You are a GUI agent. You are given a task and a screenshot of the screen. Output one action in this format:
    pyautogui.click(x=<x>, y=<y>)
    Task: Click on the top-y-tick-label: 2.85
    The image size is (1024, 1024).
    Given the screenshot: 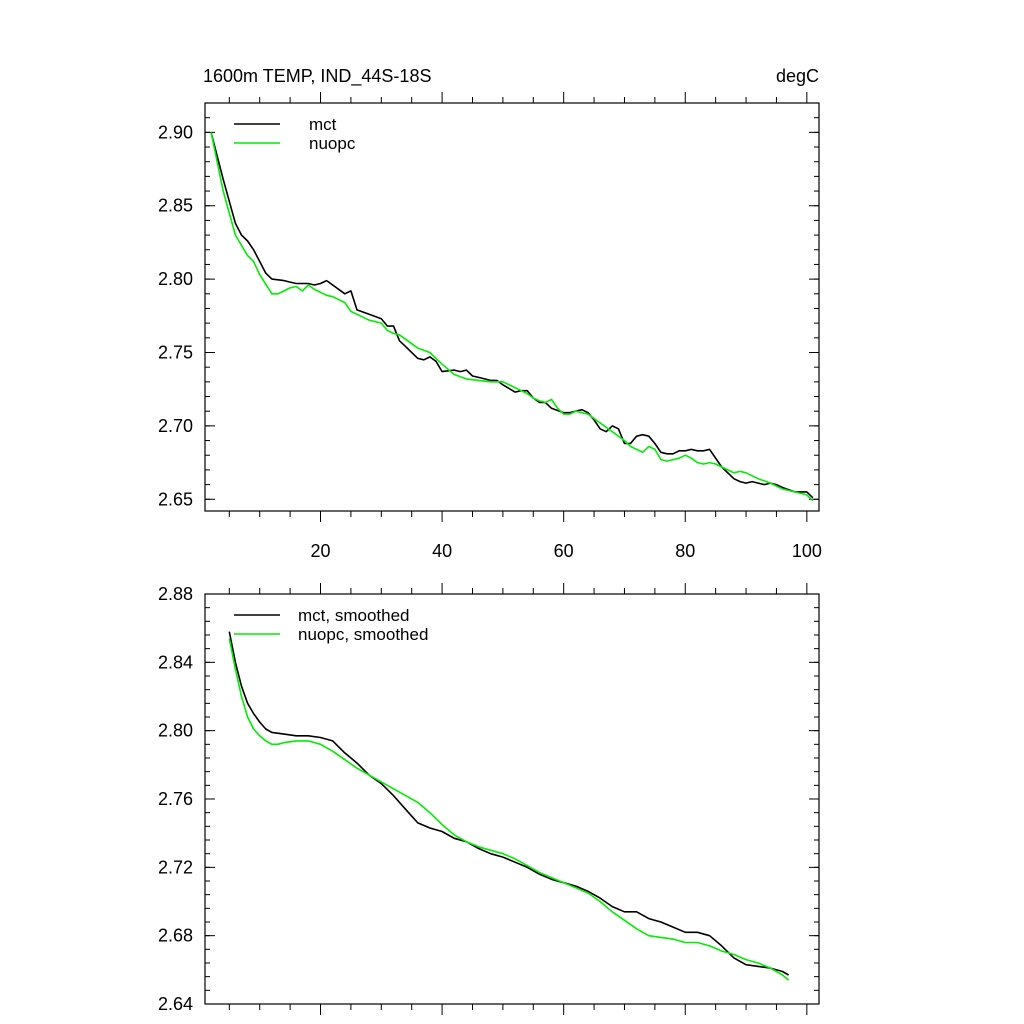 What is the action you would take?
    pyautogui.click(x=175, y=206)
    